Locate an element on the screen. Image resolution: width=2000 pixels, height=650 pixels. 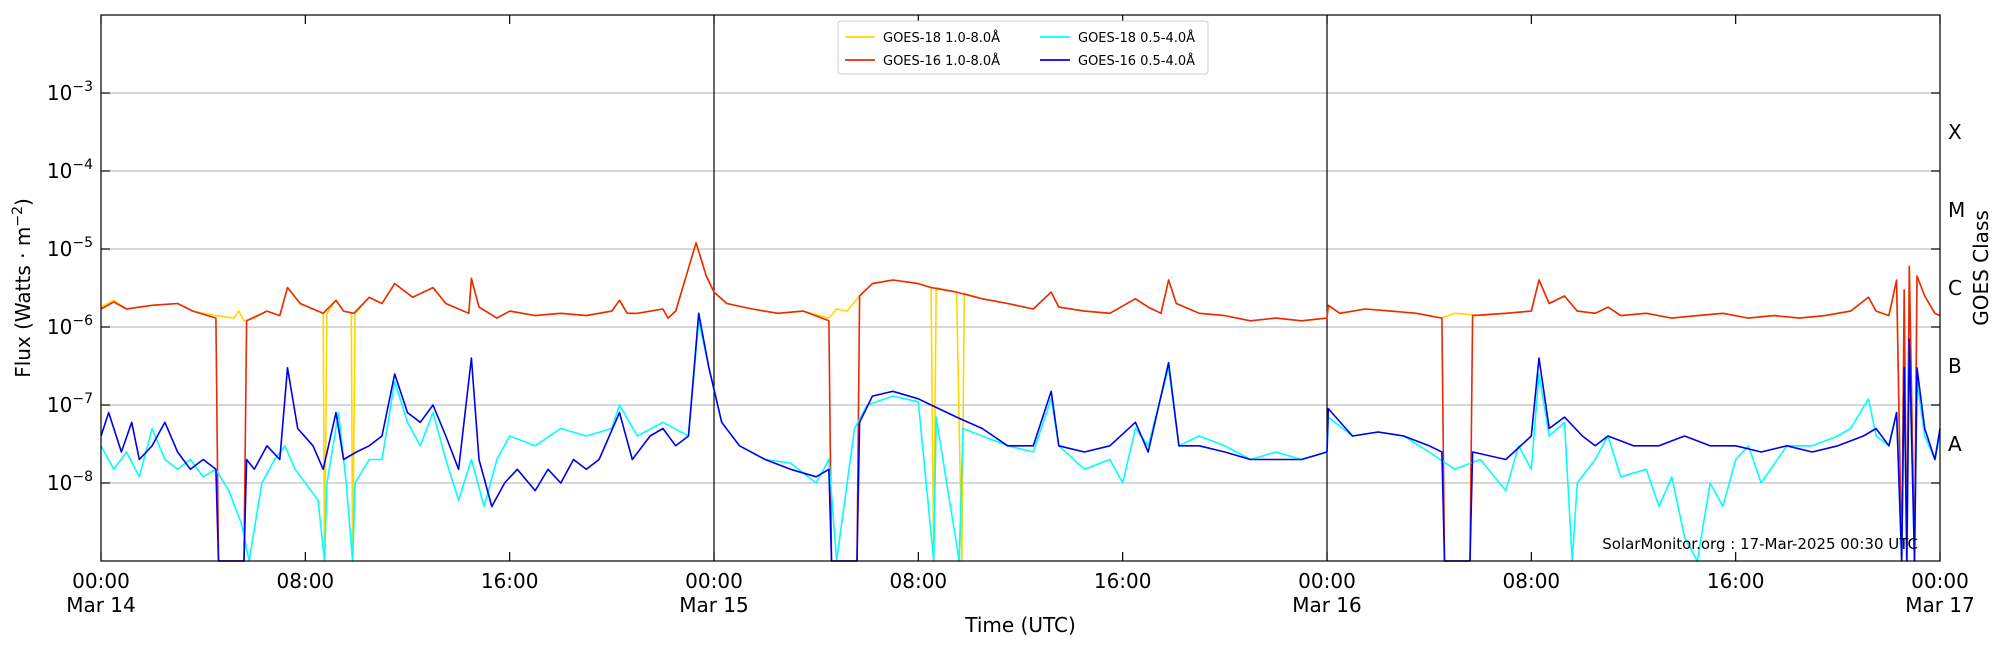
y-tick-label: 10⁻³ is located at coordinates (70, 92).